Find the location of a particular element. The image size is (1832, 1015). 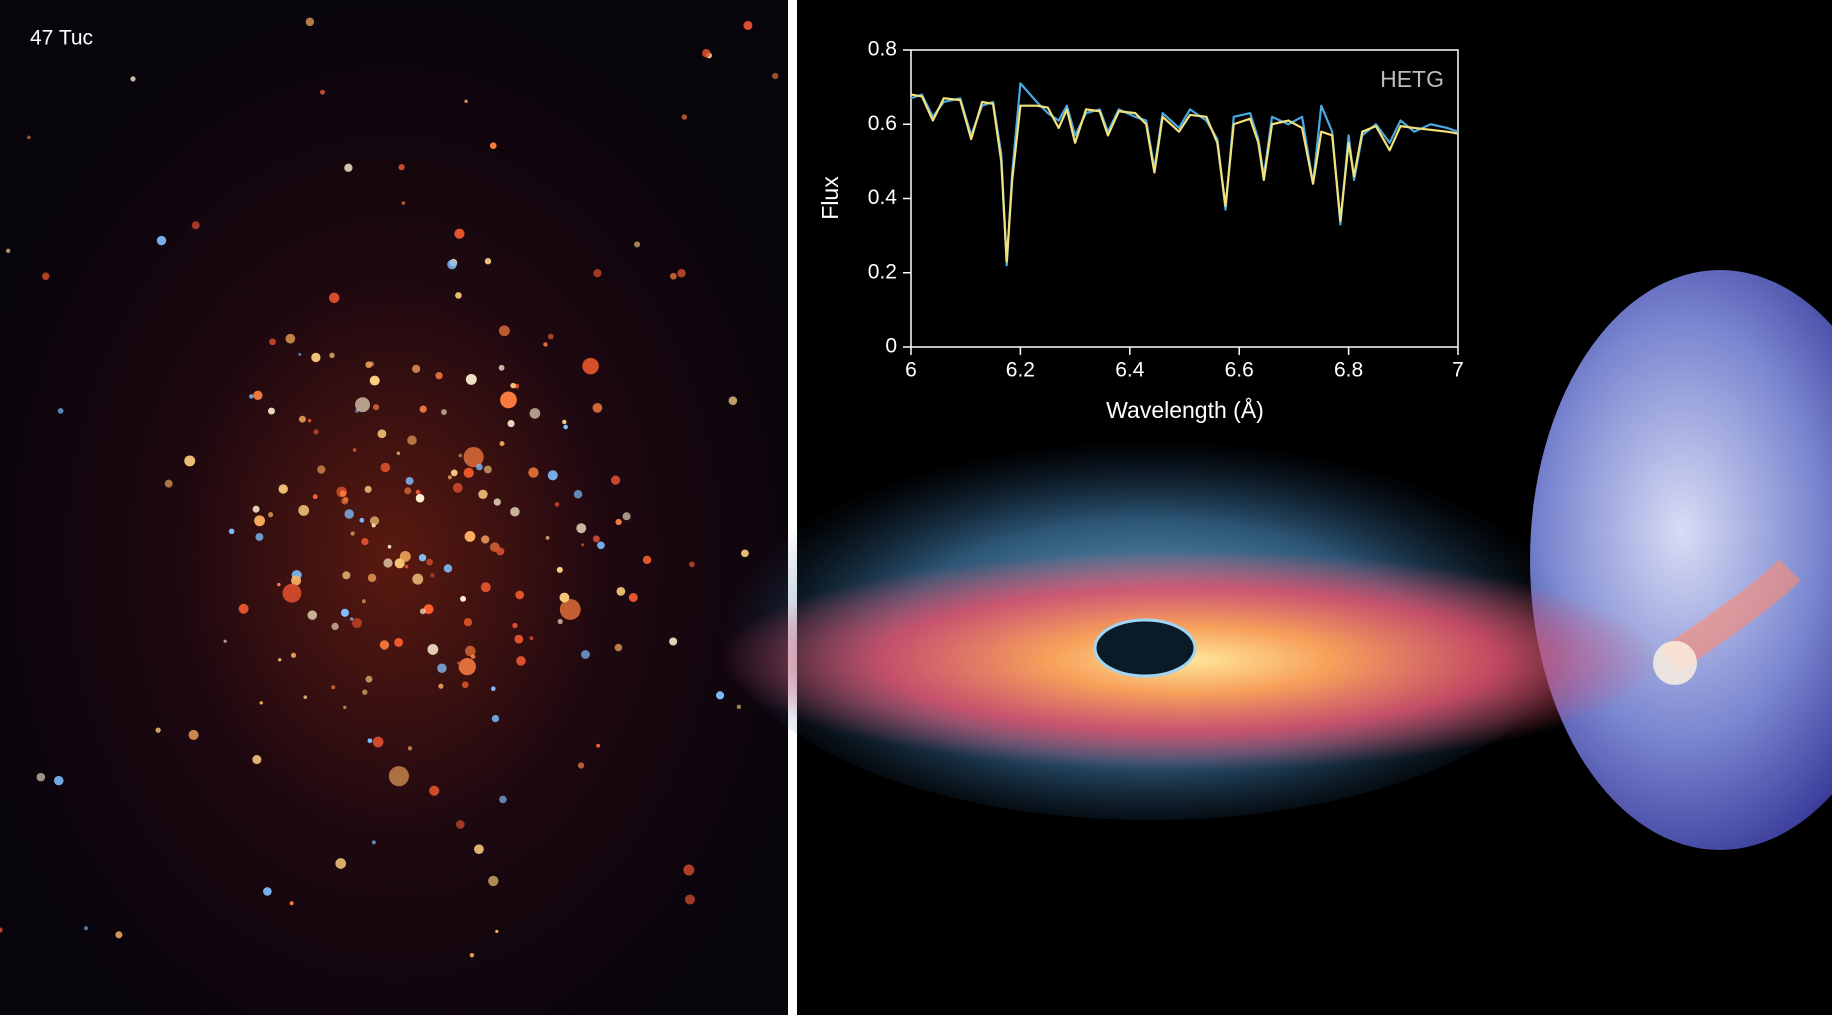

x-tick-label: 6.4 is located at coordinates (1130, 370).